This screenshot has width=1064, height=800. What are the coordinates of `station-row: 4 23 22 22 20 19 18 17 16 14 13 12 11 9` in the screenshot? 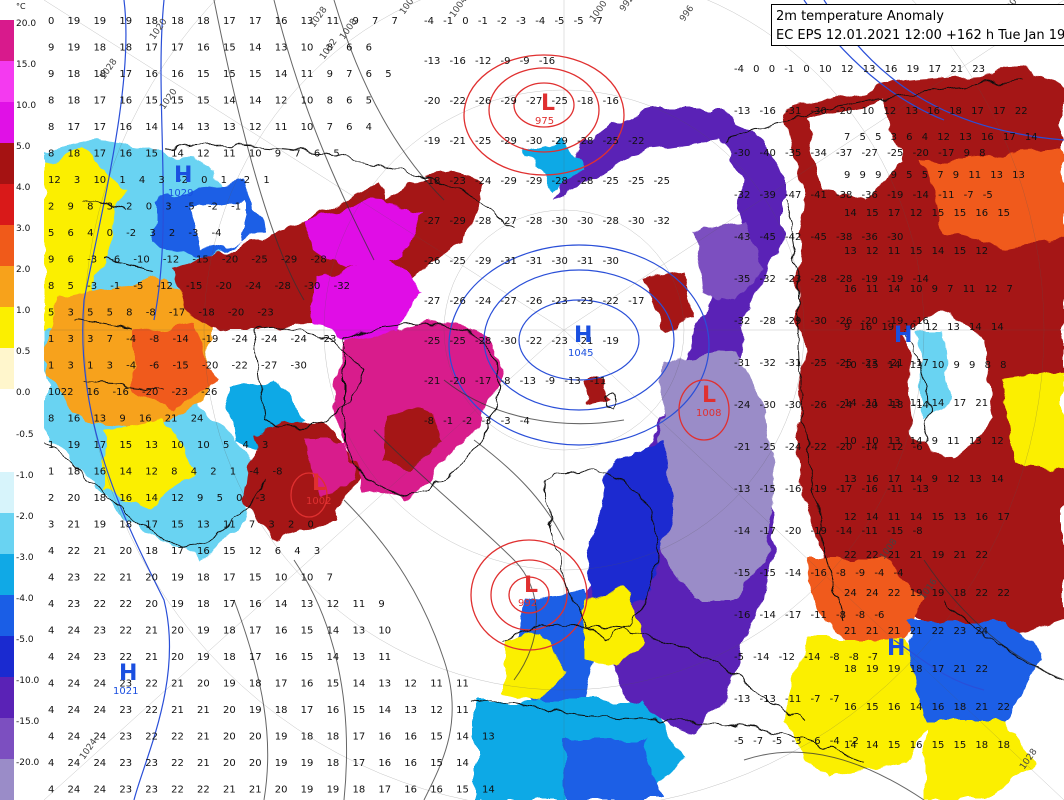 It's located at (216, 604).